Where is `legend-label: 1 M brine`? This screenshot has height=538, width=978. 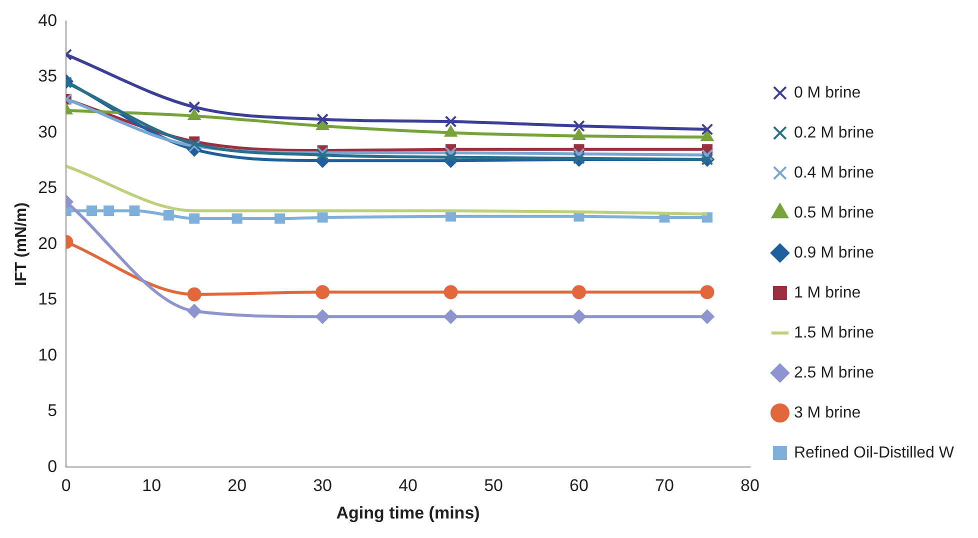
legend-label: 1 M brine is located at coordinates (827, 293).